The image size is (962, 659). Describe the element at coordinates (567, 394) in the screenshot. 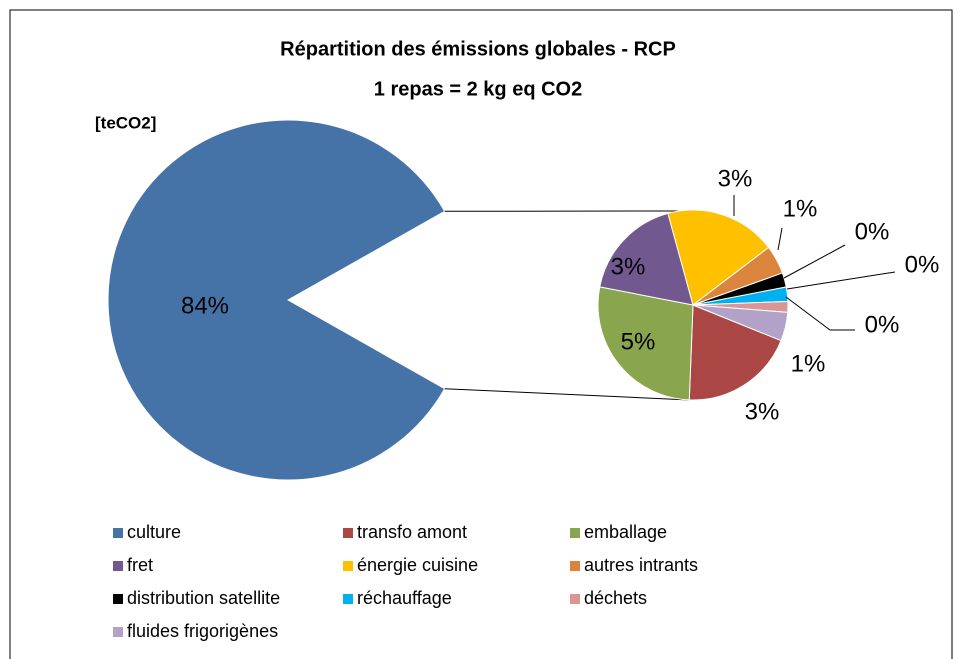

I see `connector-line` at that location.